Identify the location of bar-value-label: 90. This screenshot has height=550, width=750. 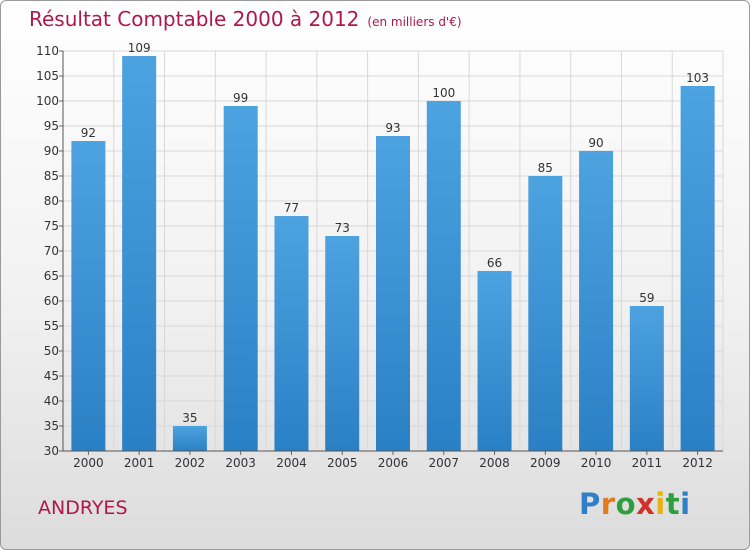
(595, 143).